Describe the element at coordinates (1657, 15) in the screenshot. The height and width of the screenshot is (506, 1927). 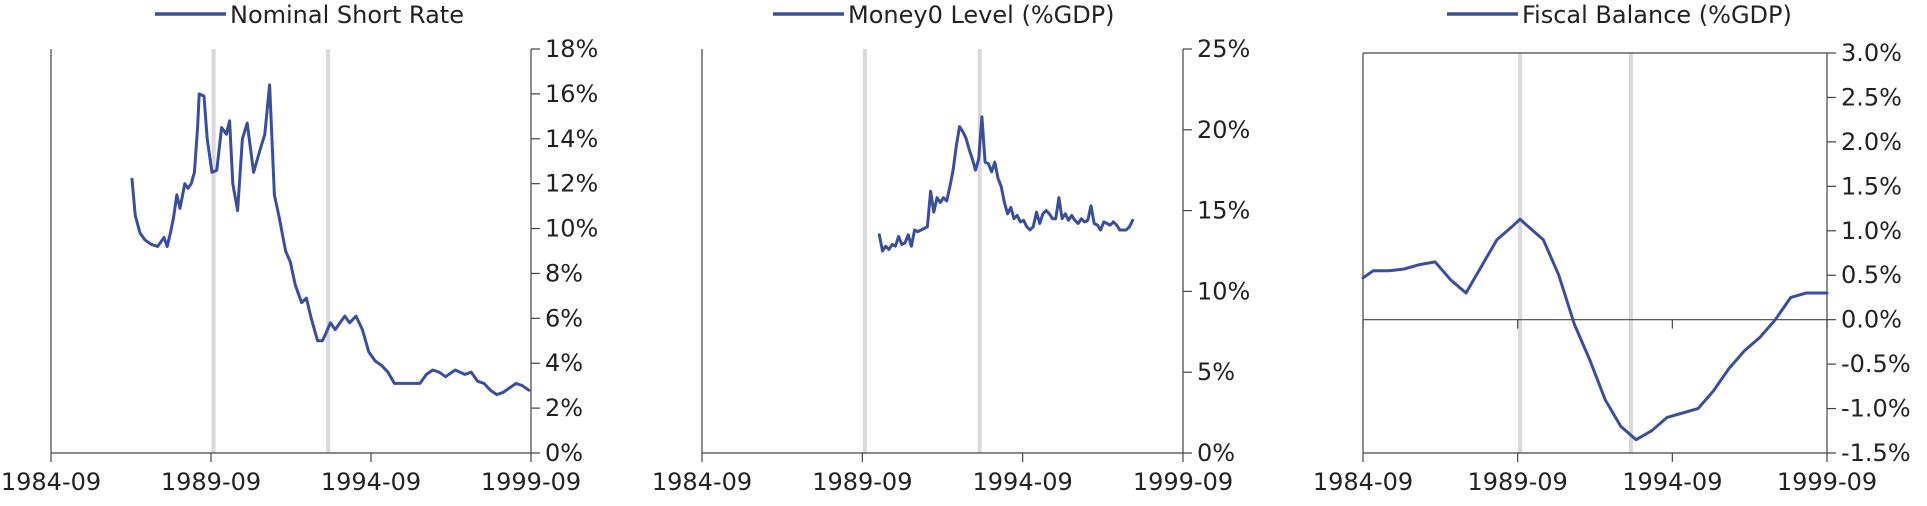
I see `legend-label: Fiscal Balance (%GDP)` at that location.